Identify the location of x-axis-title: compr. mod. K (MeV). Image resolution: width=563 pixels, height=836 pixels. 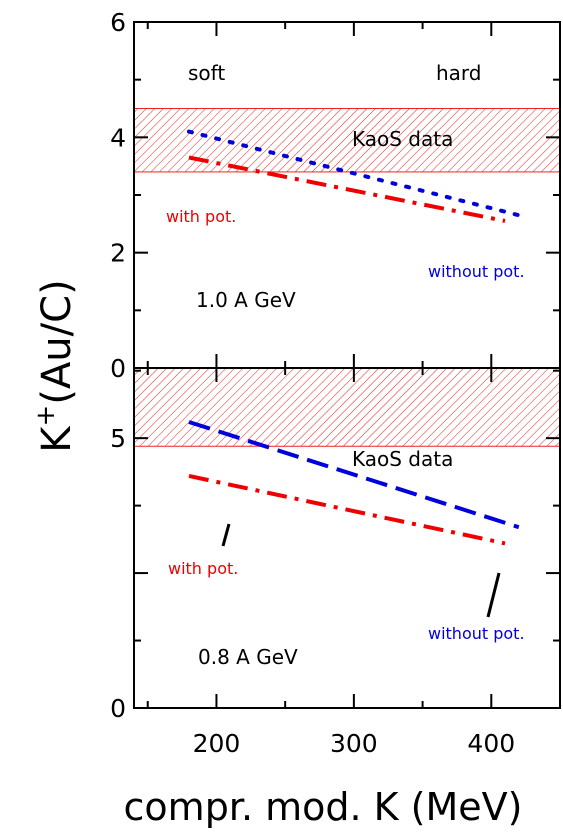
(323, 807).